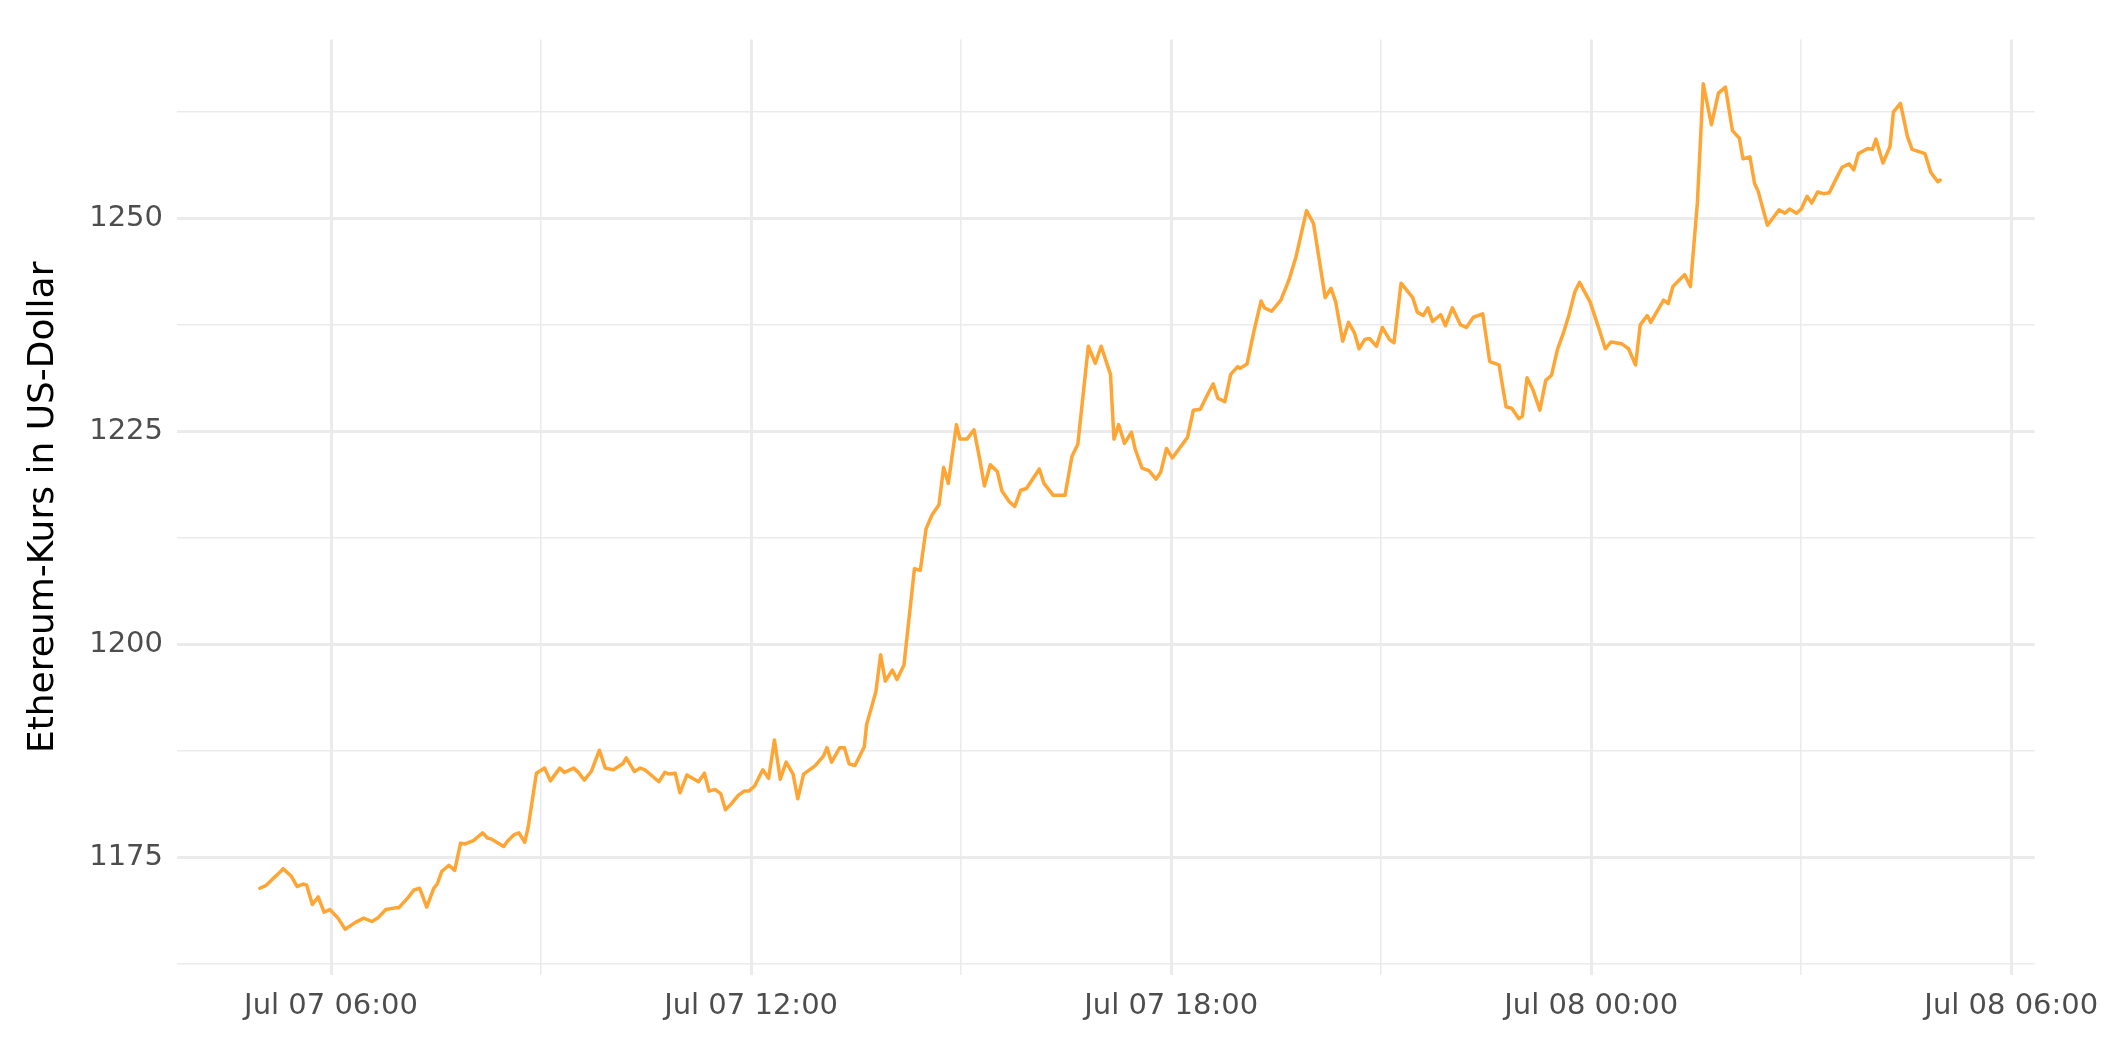 The height and width of the screenshot is (1062, 2125). What do you see at coordinates (1170, 1004) in the screenshot?
I see `x-tick-label: Jul 07 18:00` at bounding box center [1170, 1004].